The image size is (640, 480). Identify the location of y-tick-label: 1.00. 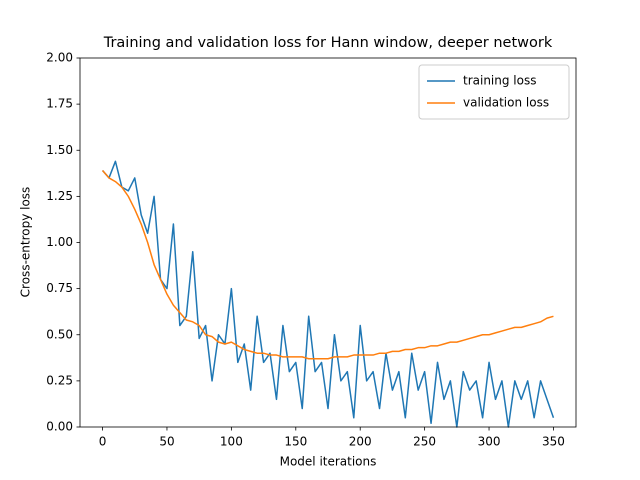
(59, 242).